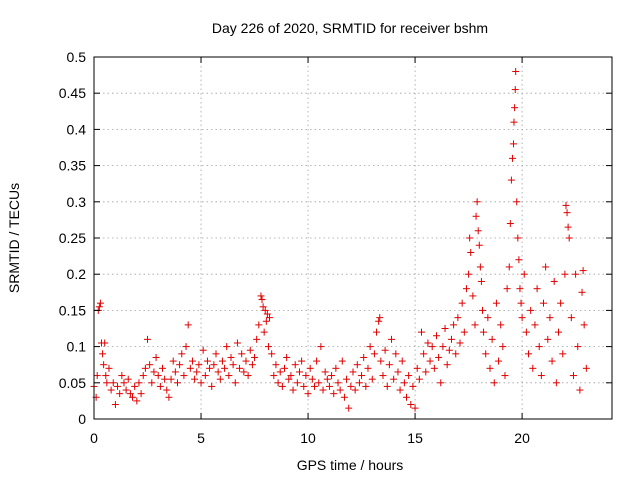 The height and width of the screenshot is (480, 640). What do you see at coordinates (77, 57) in the screenshot?
I see `y-tick-label: 0.5` at bounding box center [77, 57].